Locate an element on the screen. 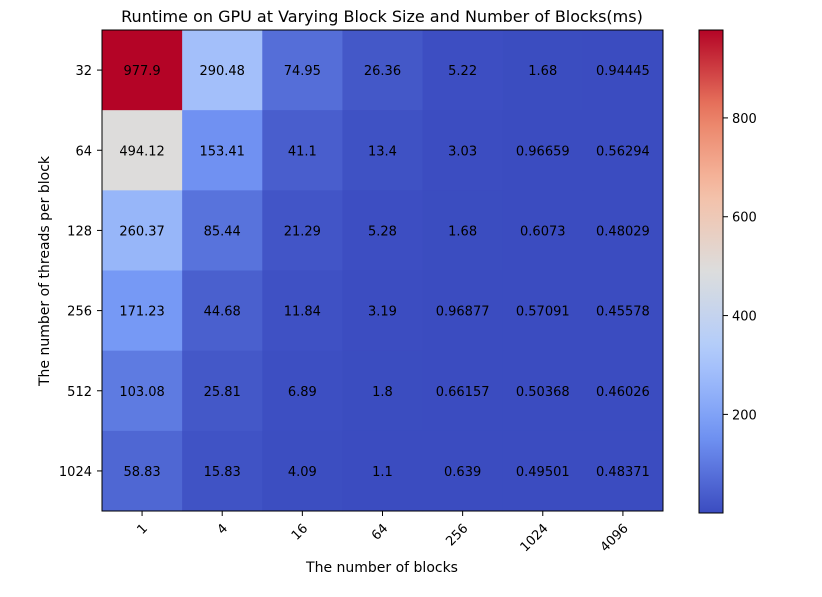 The image size is (822, 597). cell-value-label: 153.41 is located at coordinates (222, 151).